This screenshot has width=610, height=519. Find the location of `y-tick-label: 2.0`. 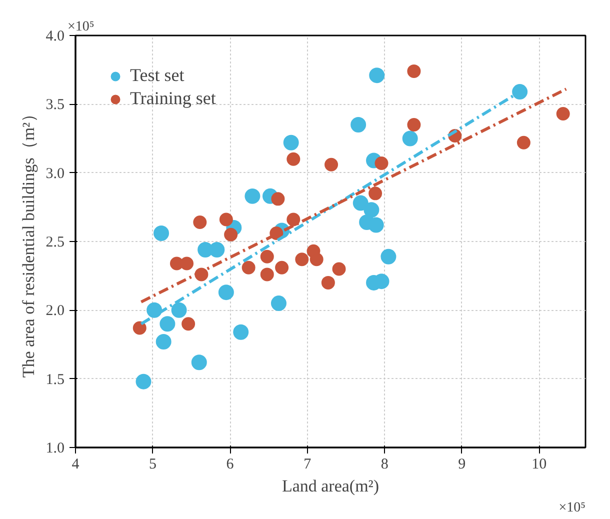

y-tick-label: 2.0 is located at coordinates (55, 311).